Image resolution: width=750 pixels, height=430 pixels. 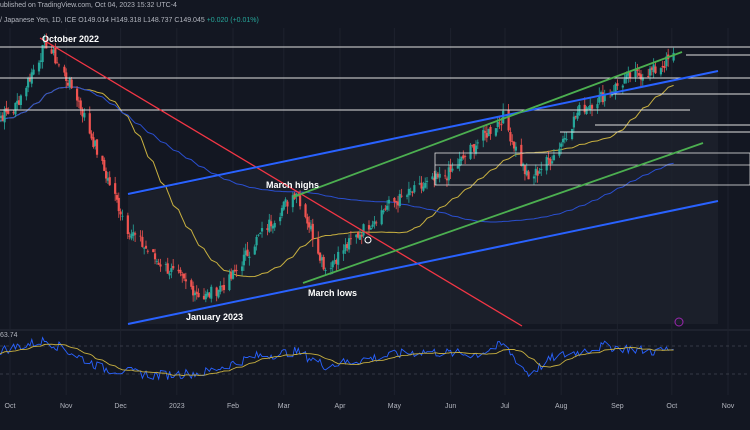 I want to click on x-tick-label: Jul, so click(x=505, y=406).